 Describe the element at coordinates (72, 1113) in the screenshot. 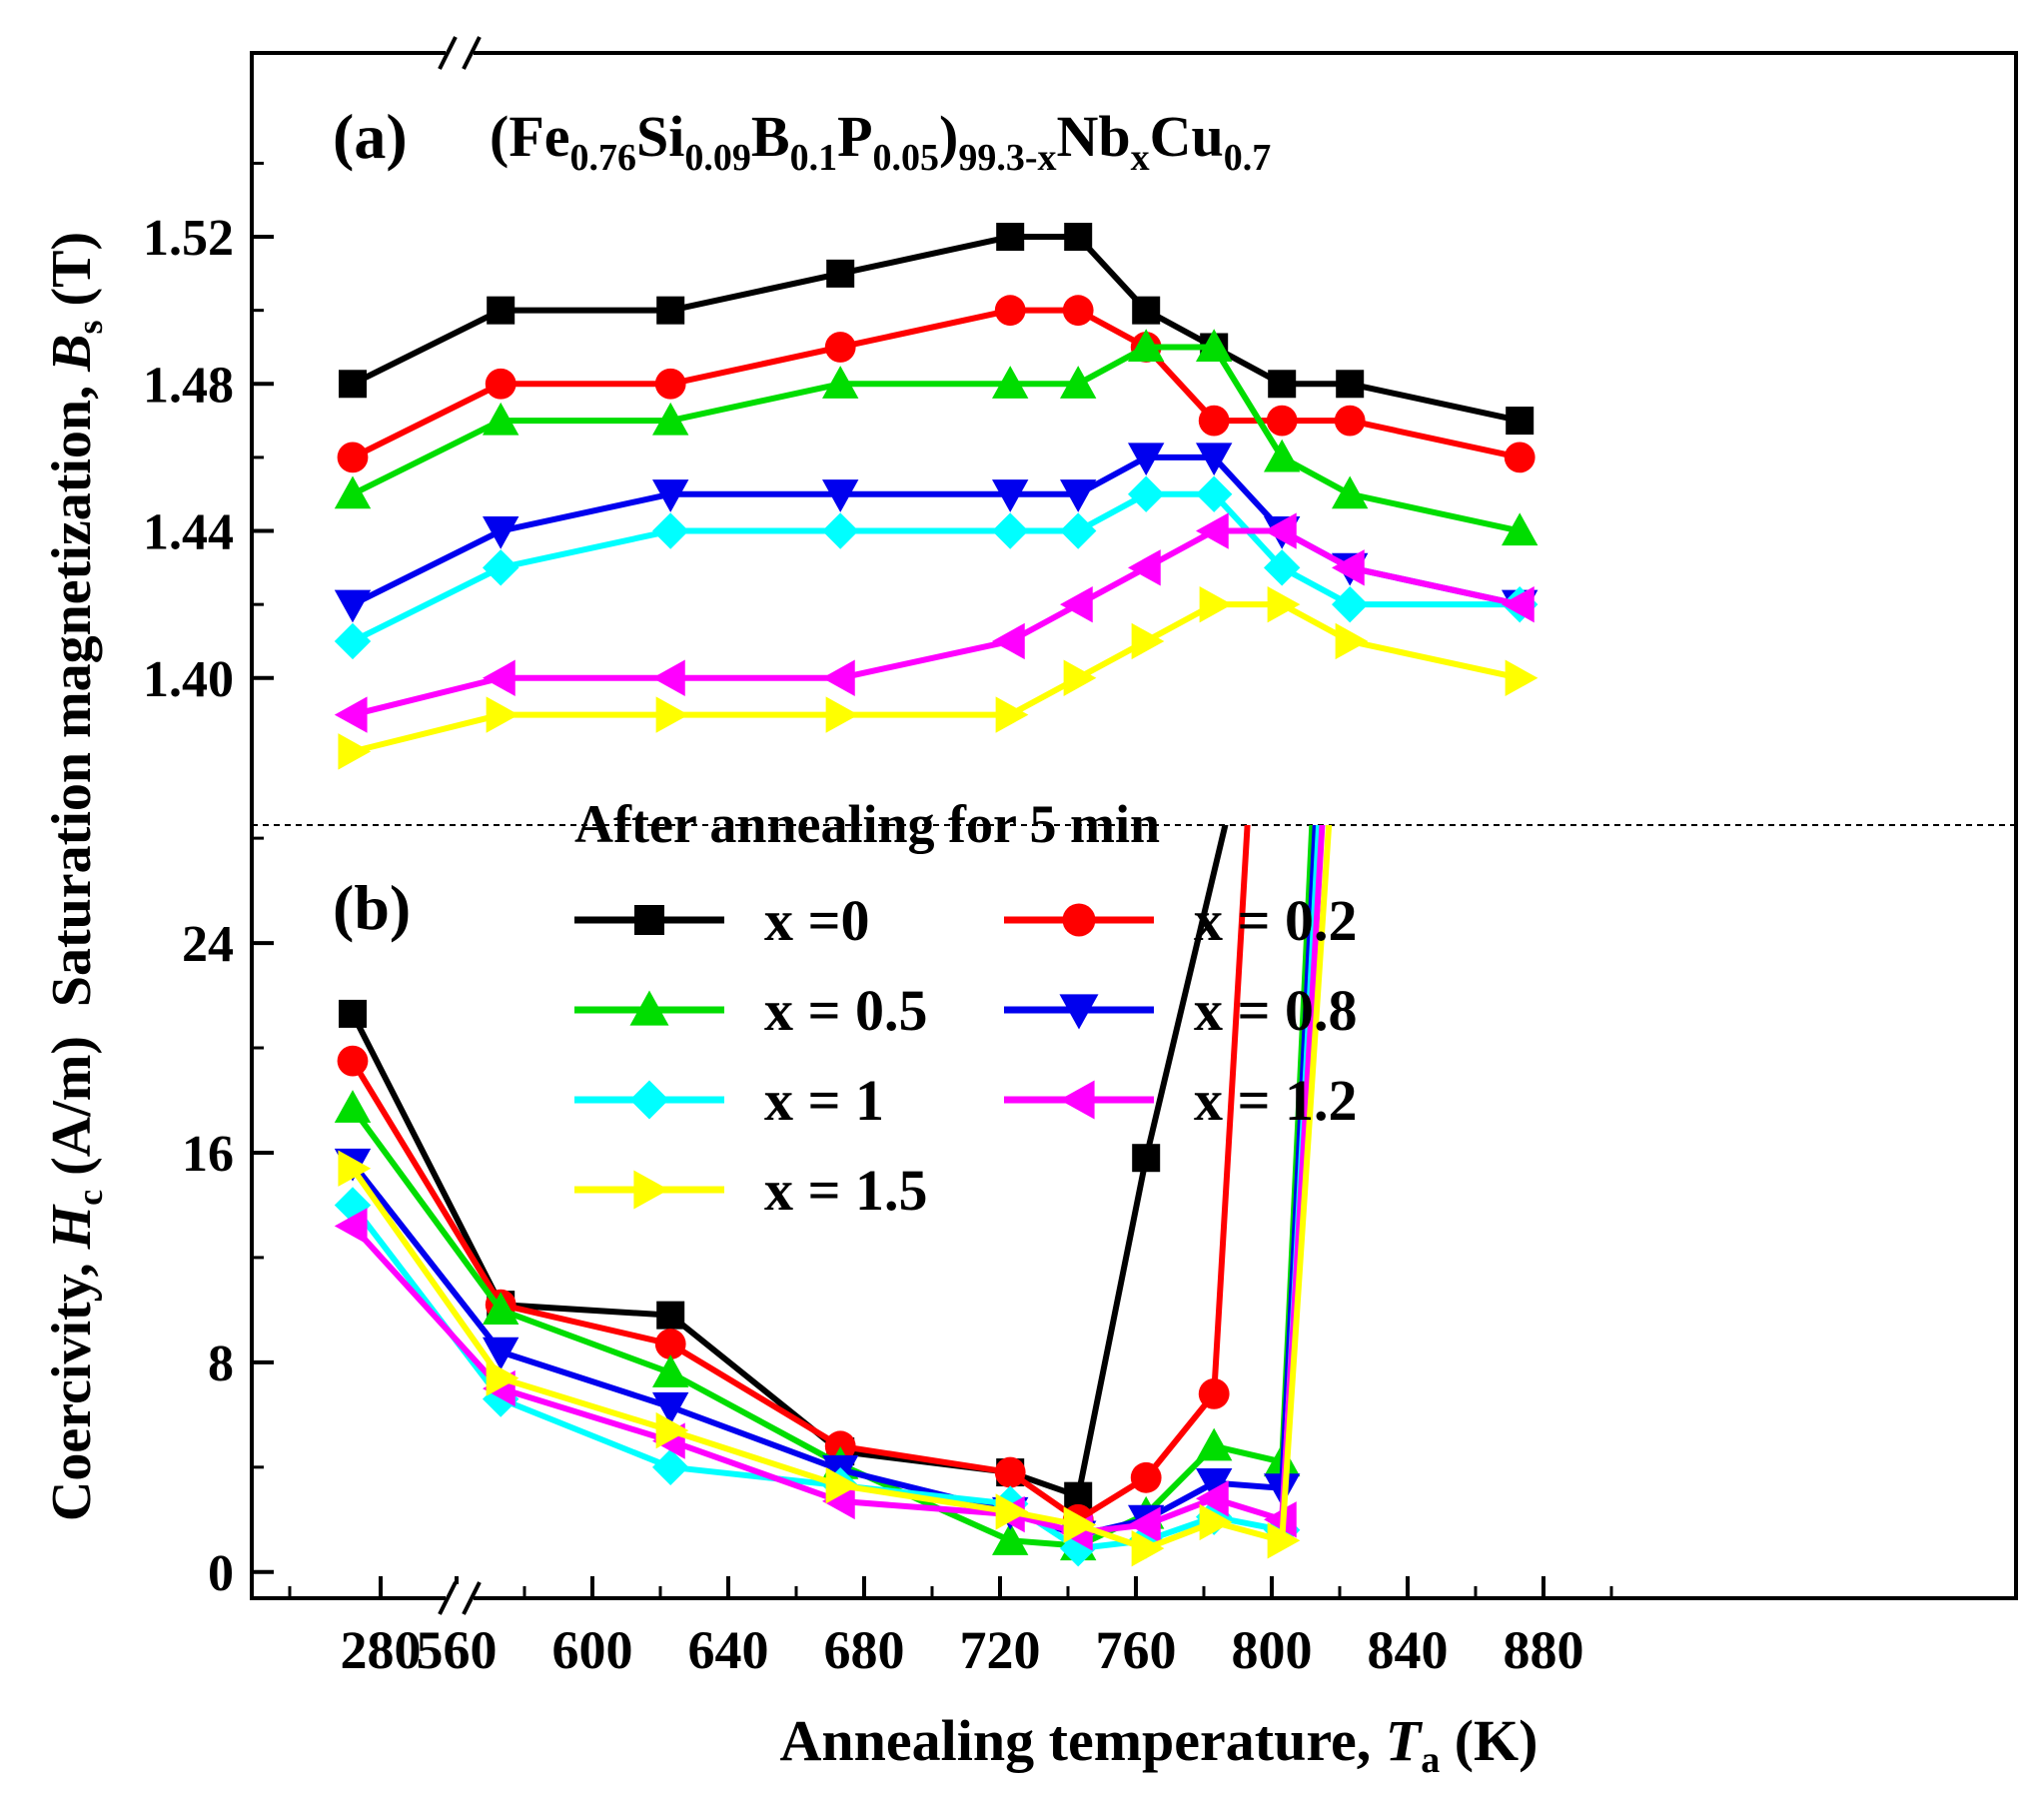

I see `y-axis-title-b-unit: (A/m)` at that location.